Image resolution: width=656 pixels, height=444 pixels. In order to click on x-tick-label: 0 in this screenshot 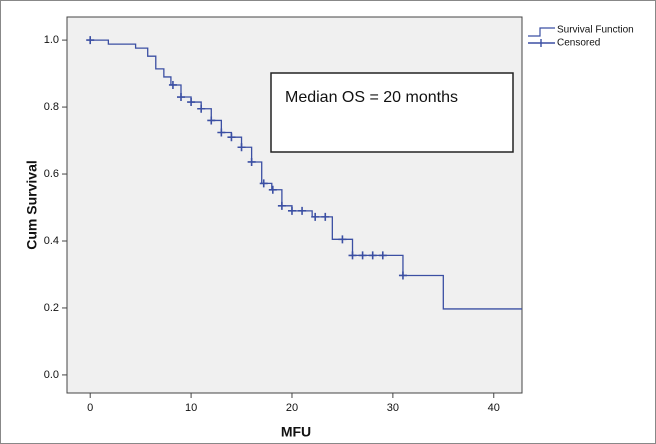, I will do `click(90, 408)`.